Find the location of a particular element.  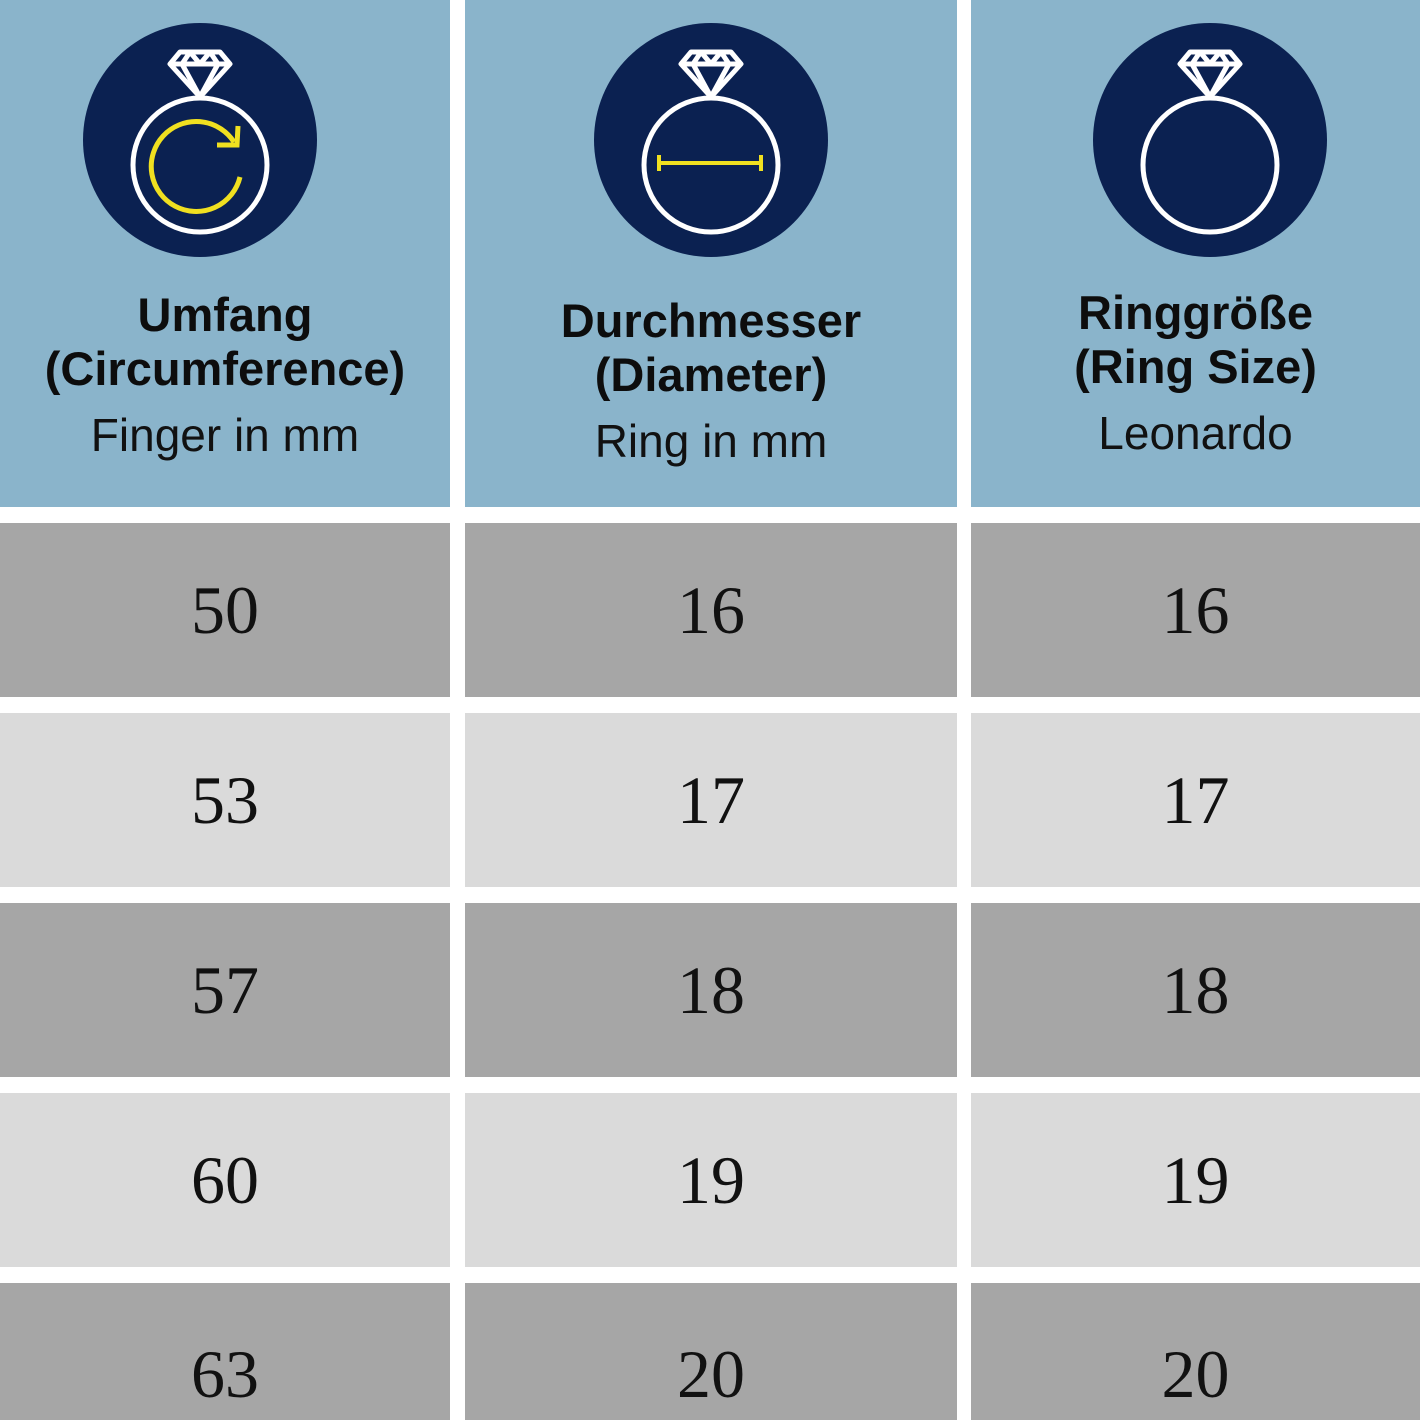

ring-icon is located at coordinates (1210, 140).